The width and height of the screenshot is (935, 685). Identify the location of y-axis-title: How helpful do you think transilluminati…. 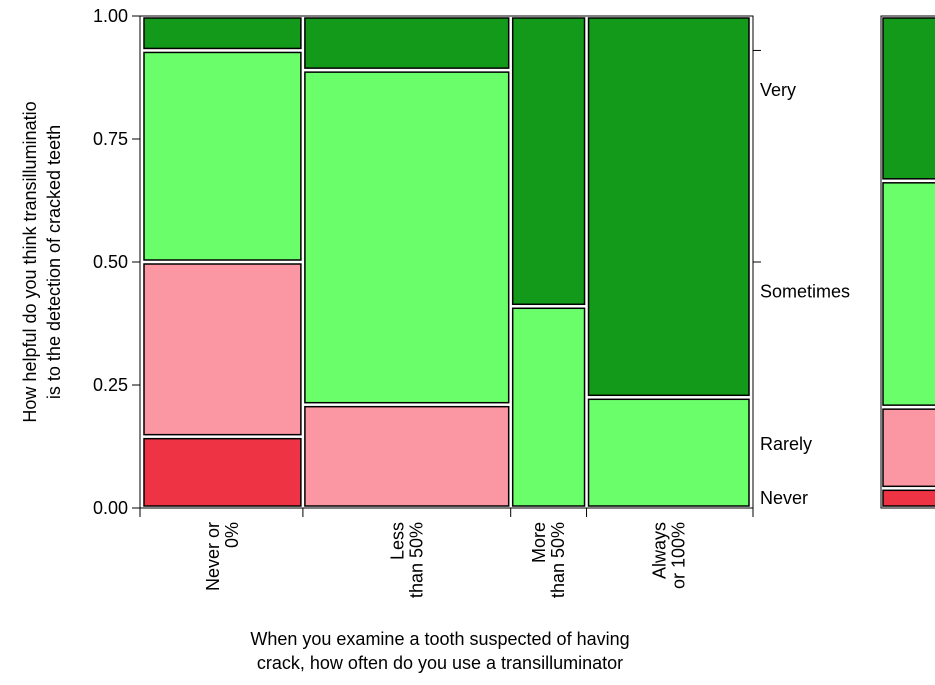
(42, 261).